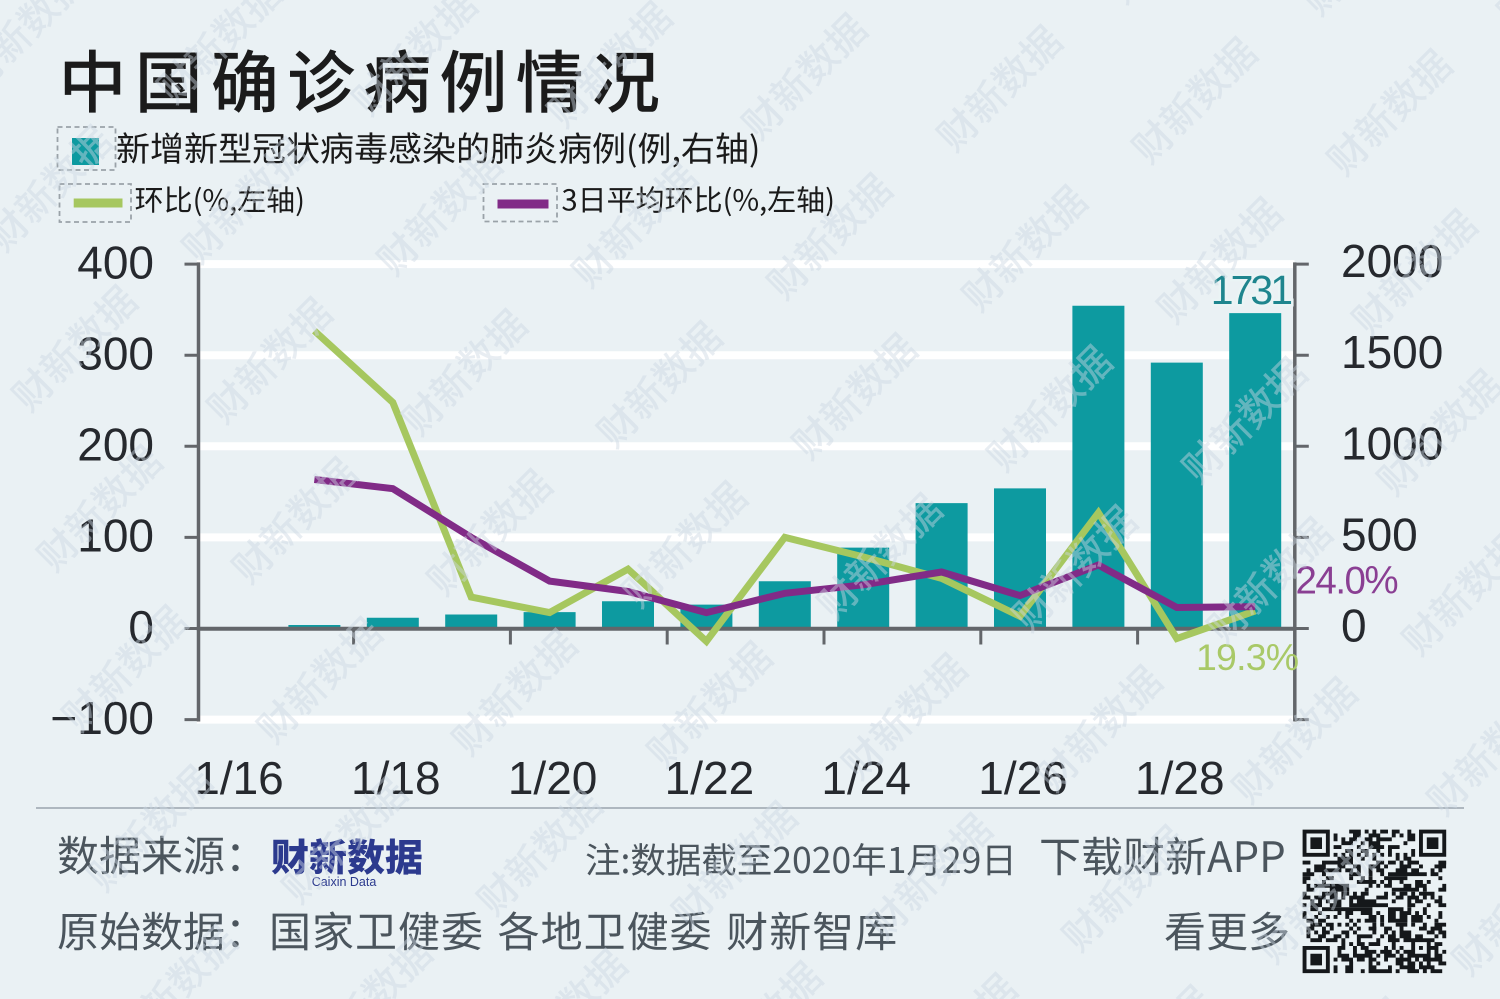 Image resolution: width=1500 pixels, height=999 pixels. What do you see at coordinates (553, 778) in the screenshot?
I see `svg-text: 1/20` at bounding box center [553, 778].